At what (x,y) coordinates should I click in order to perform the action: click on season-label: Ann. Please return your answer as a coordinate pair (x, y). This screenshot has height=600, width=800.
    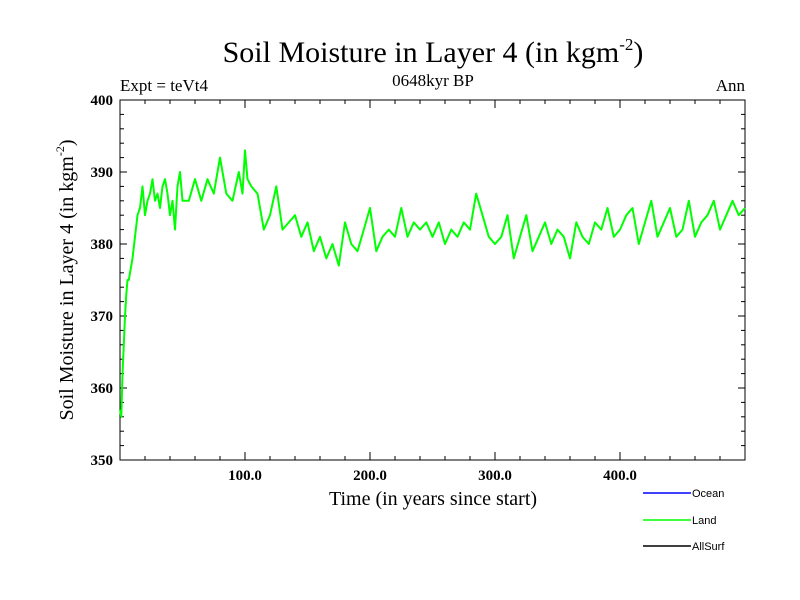
    Looking at the image, I should click on (731, 85).